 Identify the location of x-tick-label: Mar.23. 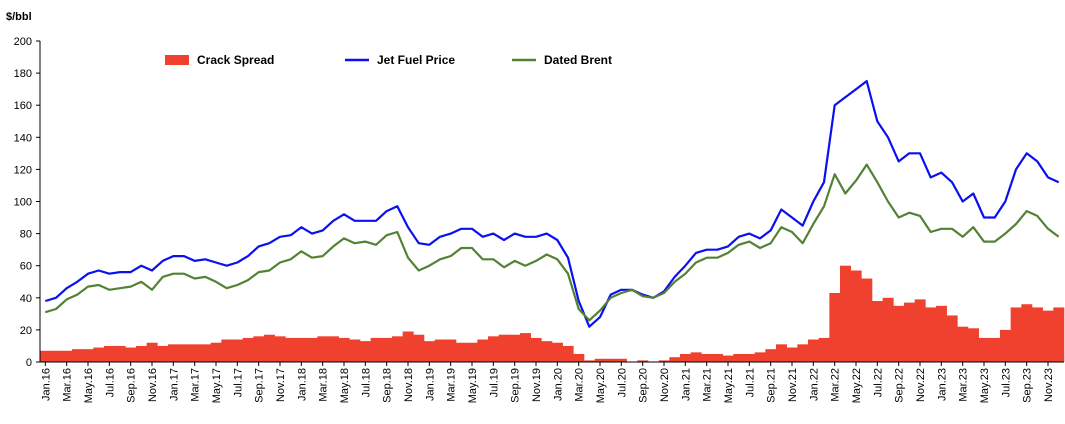
(964, 385).